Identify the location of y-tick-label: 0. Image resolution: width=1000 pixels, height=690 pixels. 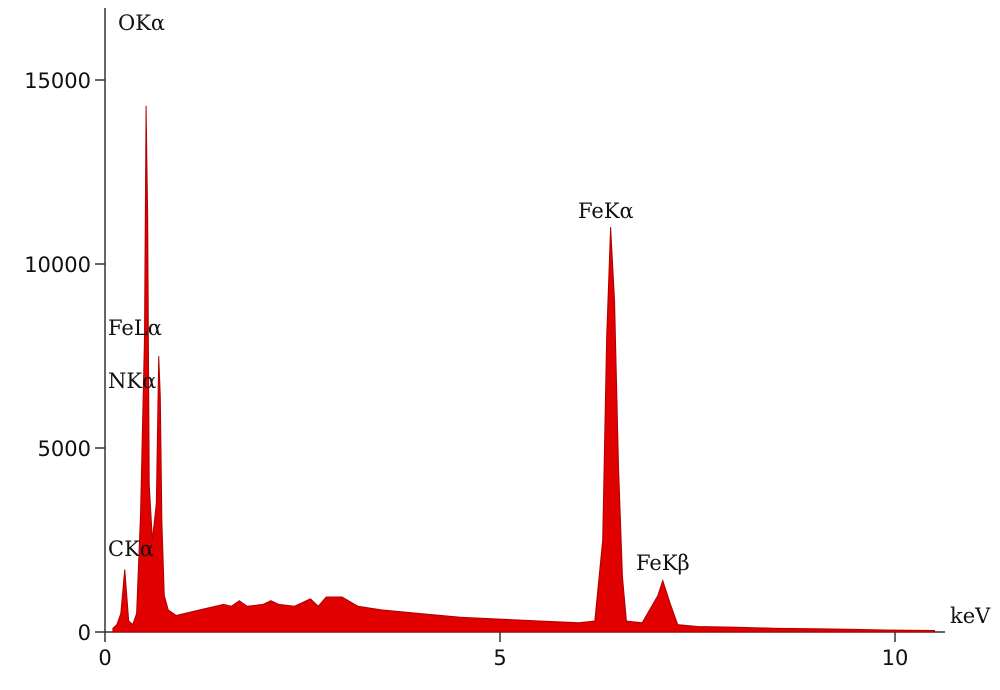
(84, 633).